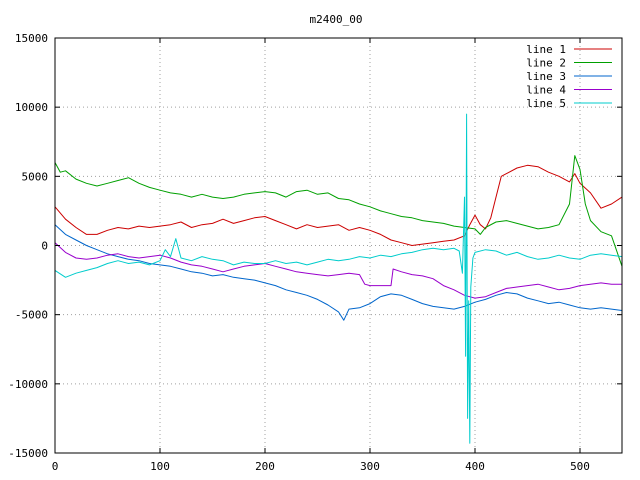 The image size is (640, 480). I want to click on y-tick-label: 0, so click(44, 246).